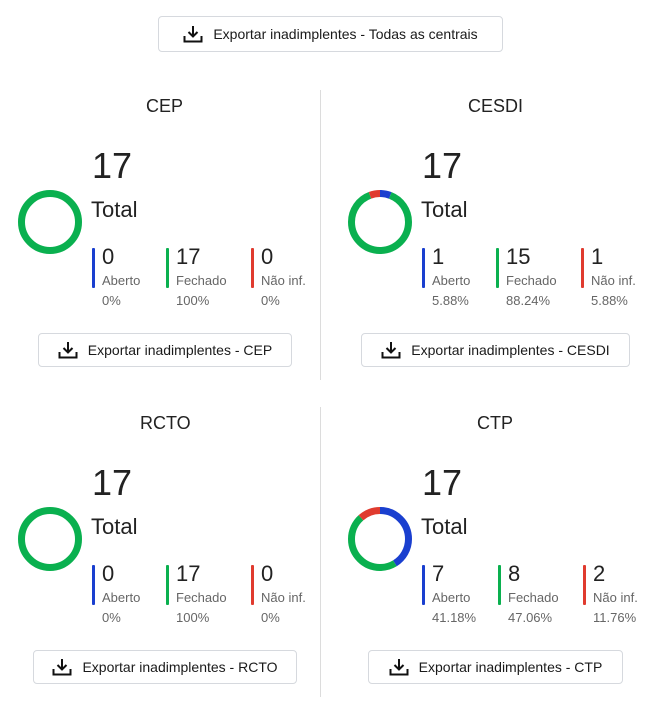 The width and height of the screenshot is (666, 701). Describe the element at coordinates (320, 235) in the screenshot. I see `column-divider-top` at that location.